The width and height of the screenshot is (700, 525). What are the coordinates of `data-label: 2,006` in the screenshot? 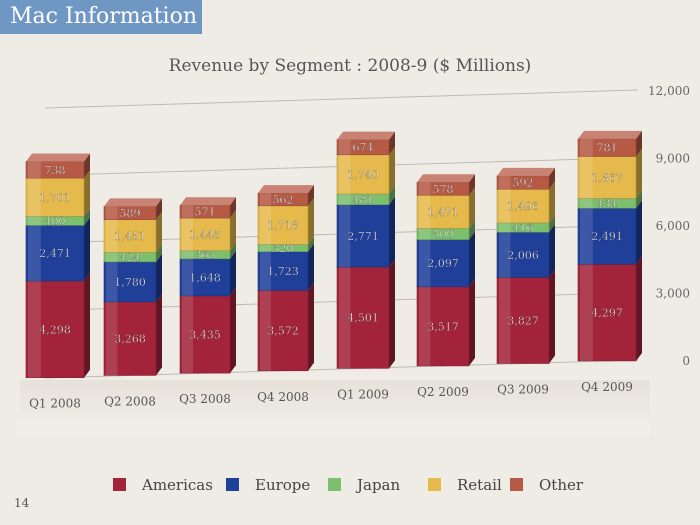 It's located at (523, 255).